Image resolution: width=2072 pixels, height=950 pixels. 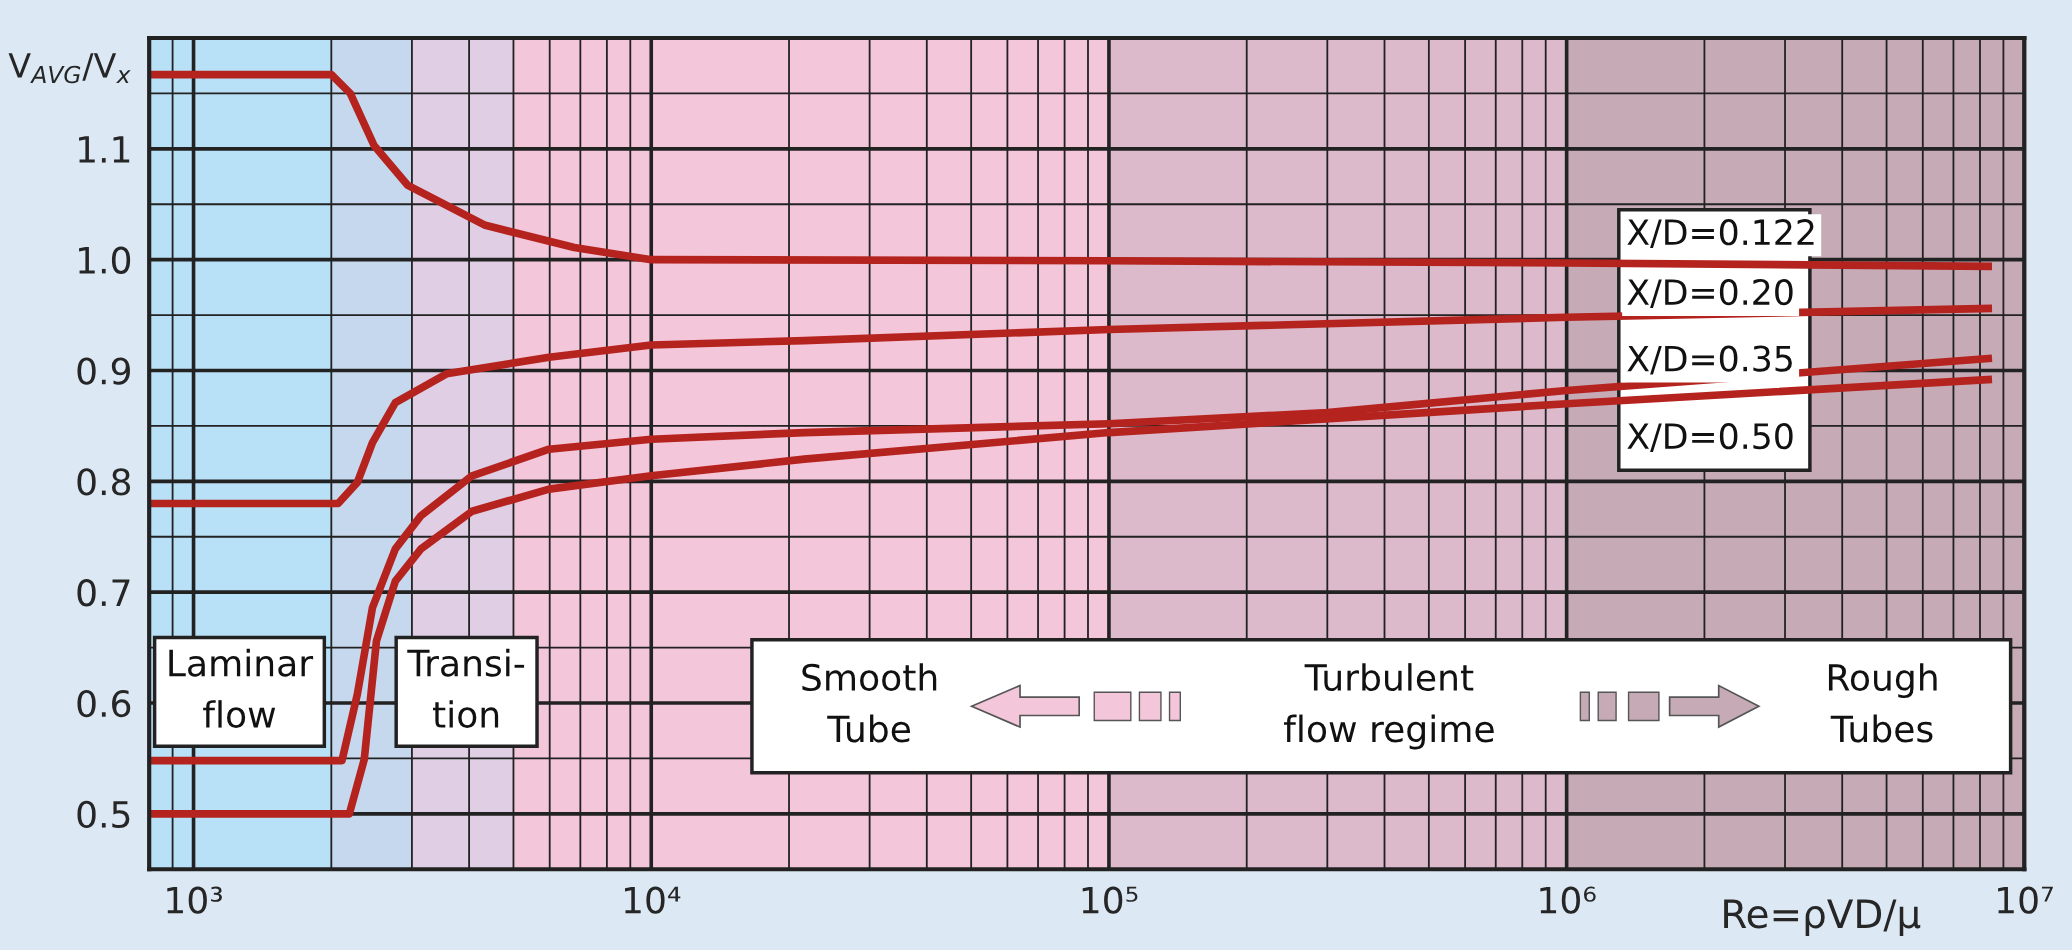 What do you see at coordinates (1710, 438) in the screenshot?
I see `series-label: X/D=0.50` at bounding box center [1710, 438].